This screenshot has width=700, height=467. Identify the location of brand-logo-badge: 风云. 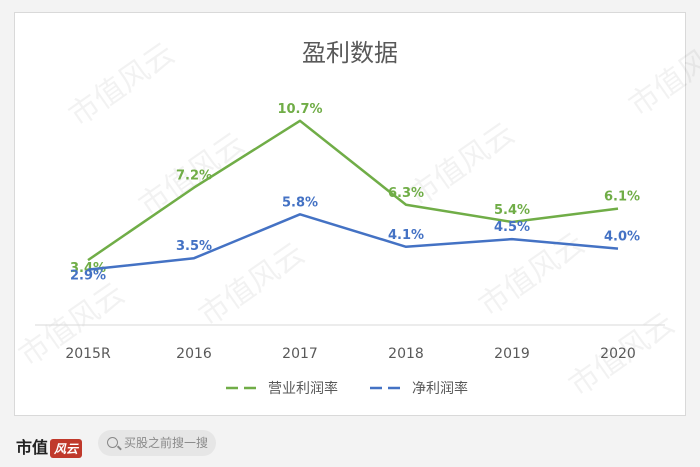
(66, 448).